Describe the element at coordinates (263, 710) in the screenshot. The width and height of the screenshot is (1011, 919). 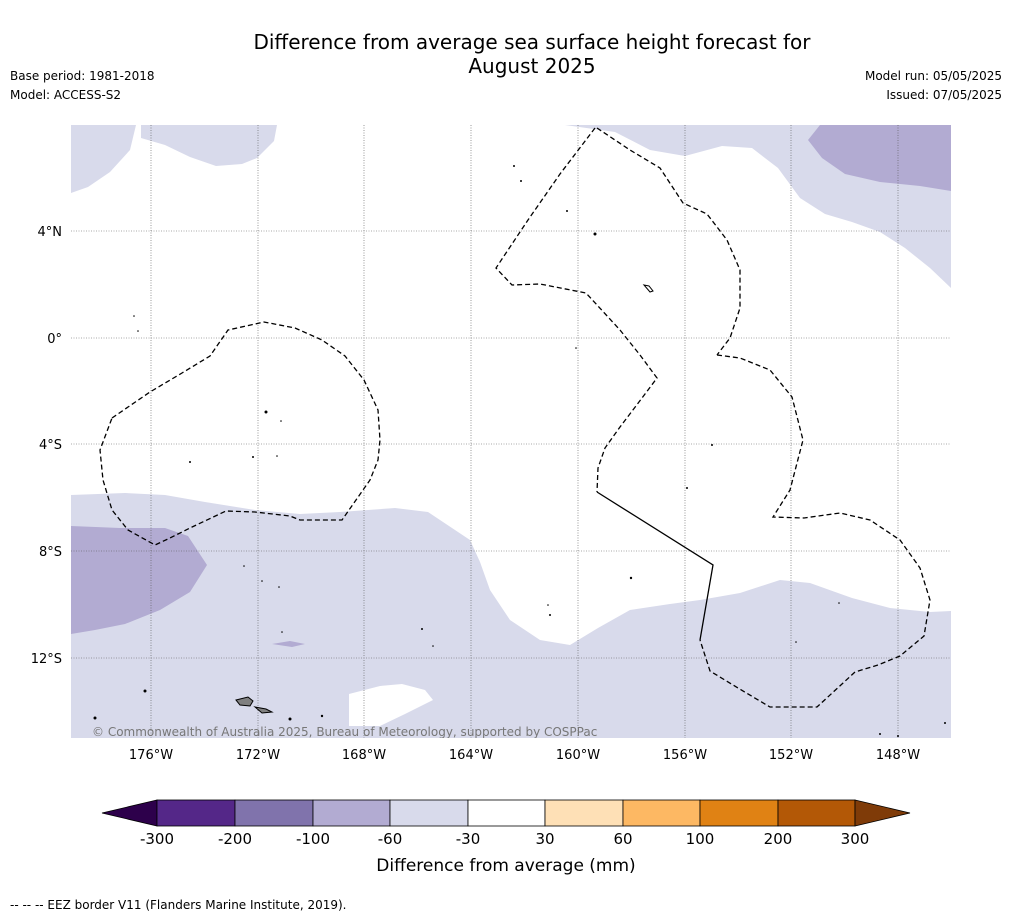
I see `island-samoa-tutuila` at that location.